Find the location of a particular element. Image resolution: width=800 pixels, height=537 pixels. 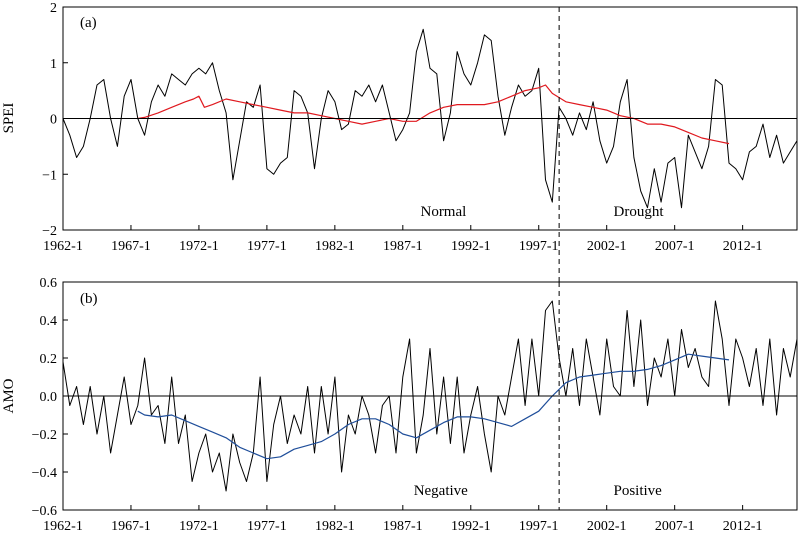

y-tick-label: 2 is located at coordinates (53, 8).